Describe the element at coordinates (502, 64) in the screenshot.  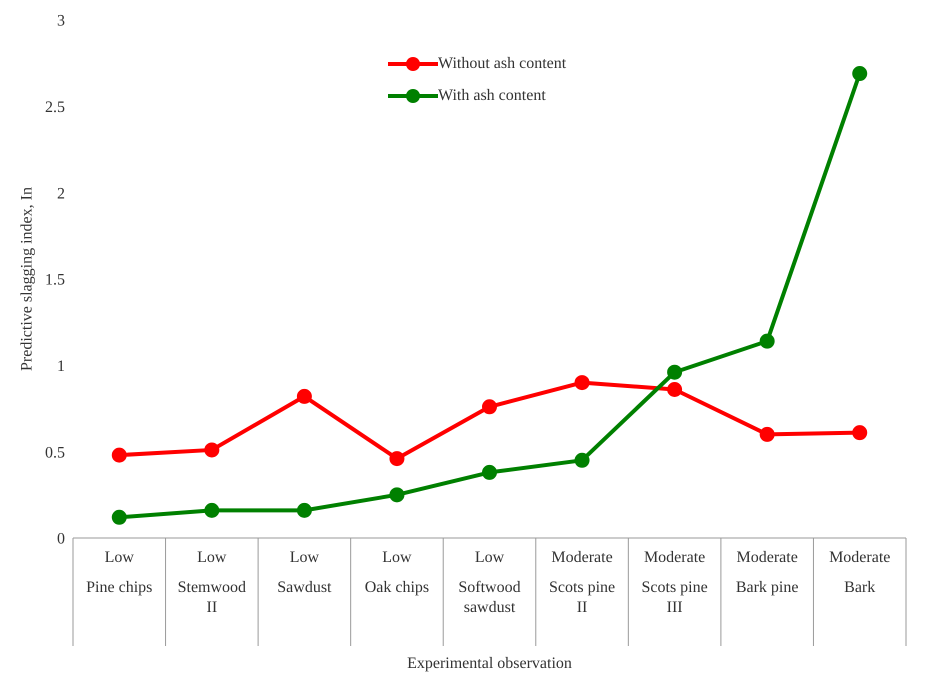
I see `legend-label: Without ash content` at that location.